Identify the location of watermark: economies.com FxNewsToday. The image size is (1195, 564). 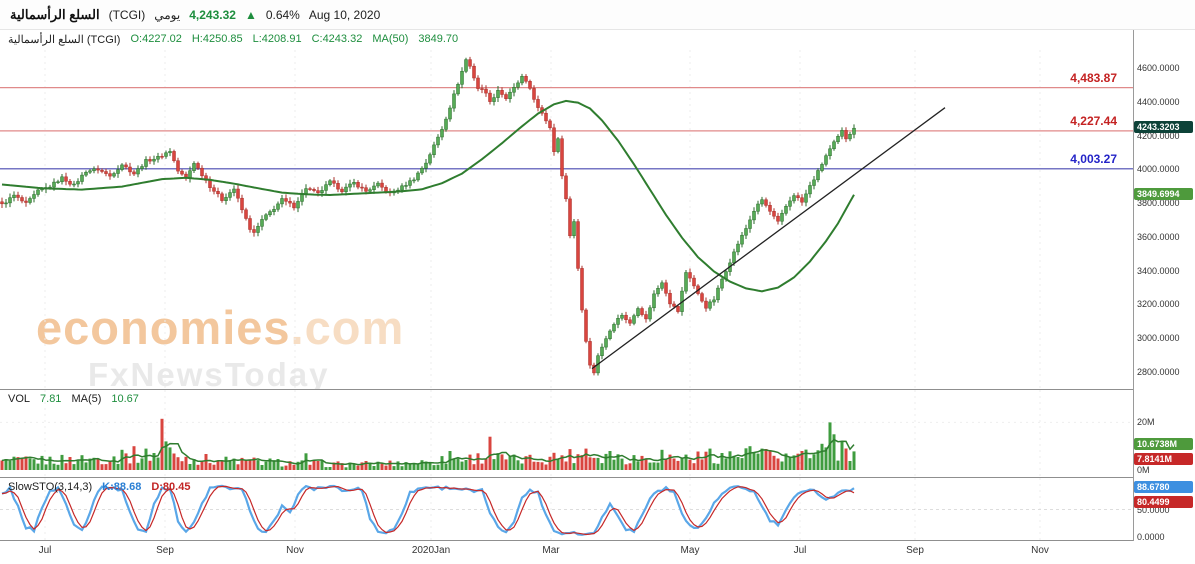
(220, 347).